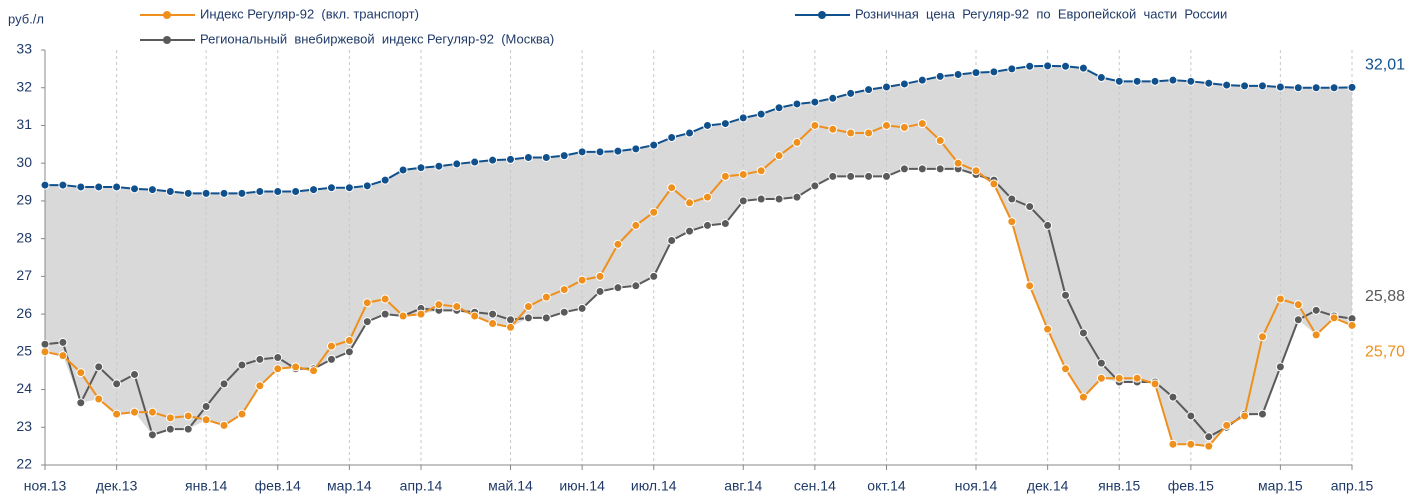 This screenshot has height=498, width=1406. What do you see at coordinates (1385, 65) in the screenshot?
I see `value-label: 32,01` at bounding box center [1385, 65].